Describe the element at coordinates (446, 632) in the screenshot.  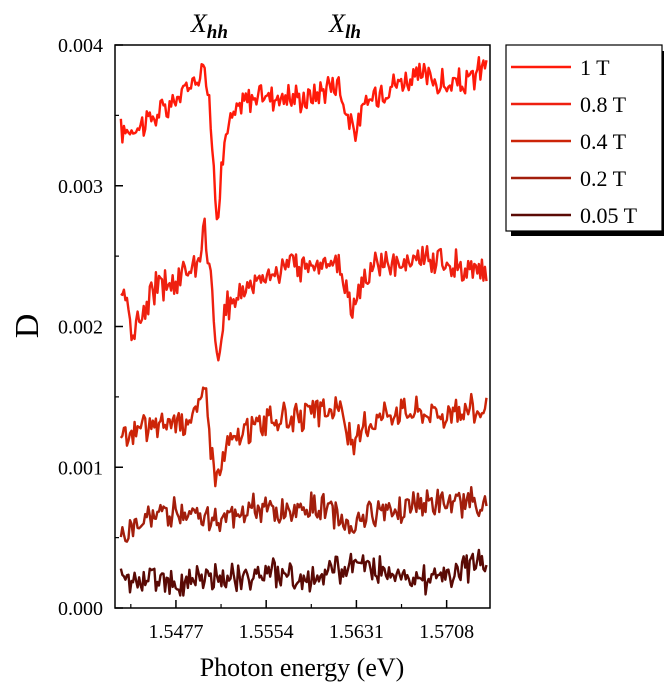
I see `x-tick-label: 1.5708` at that location.